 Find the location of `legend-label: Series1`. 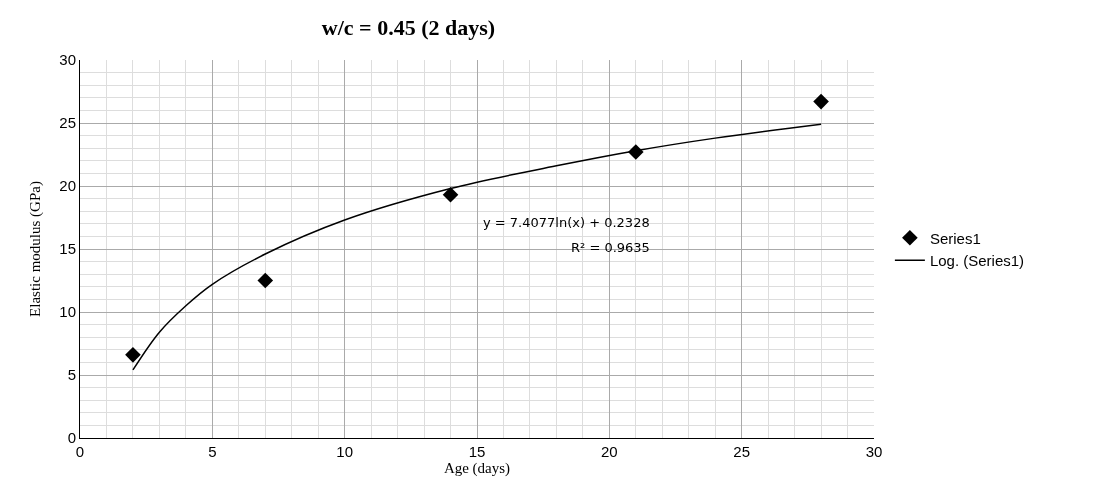

legend-label: Series1 is located at coordinates (955, 238).